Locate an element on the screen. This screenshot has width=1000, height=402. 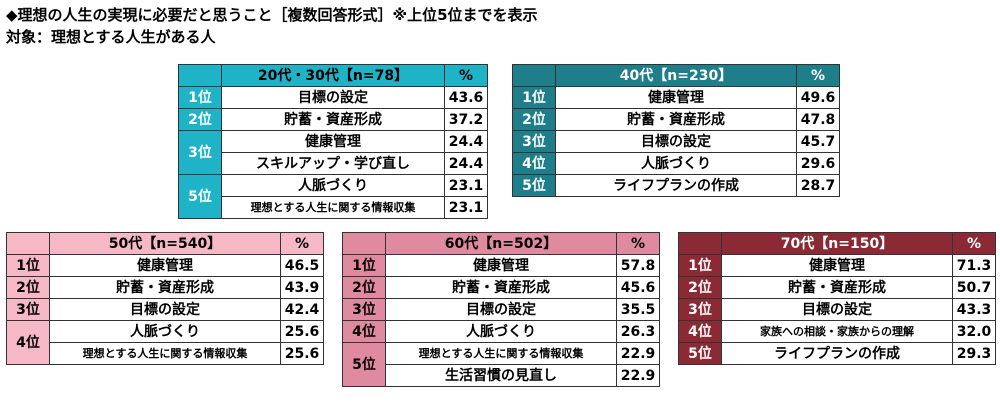
table-header: 60代【n=502】 is located at coordinates (501, 243).